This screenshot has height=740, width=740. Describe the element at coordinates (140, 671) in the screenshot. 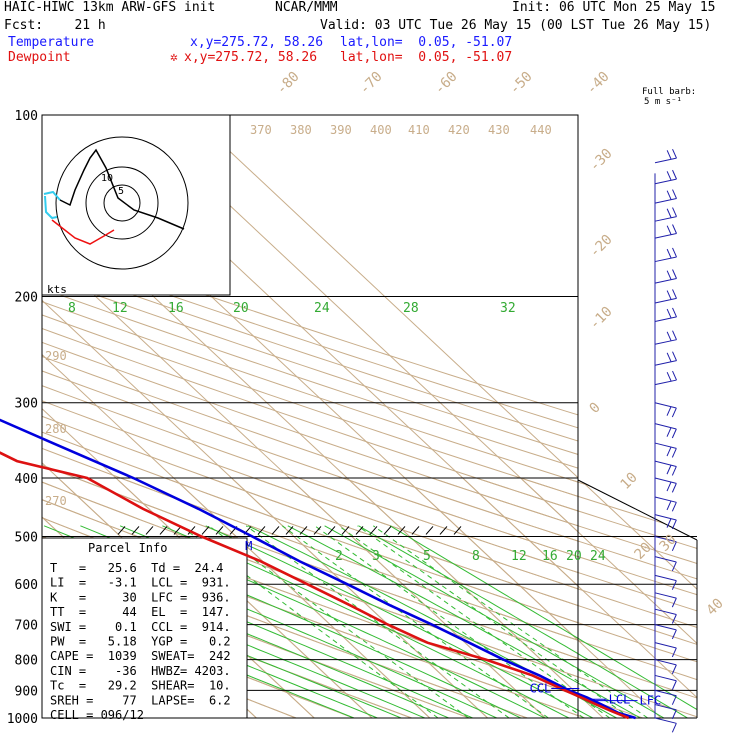

I see `parcel-info-row: CIN = -36 HWBZ= 4203.` at that location.